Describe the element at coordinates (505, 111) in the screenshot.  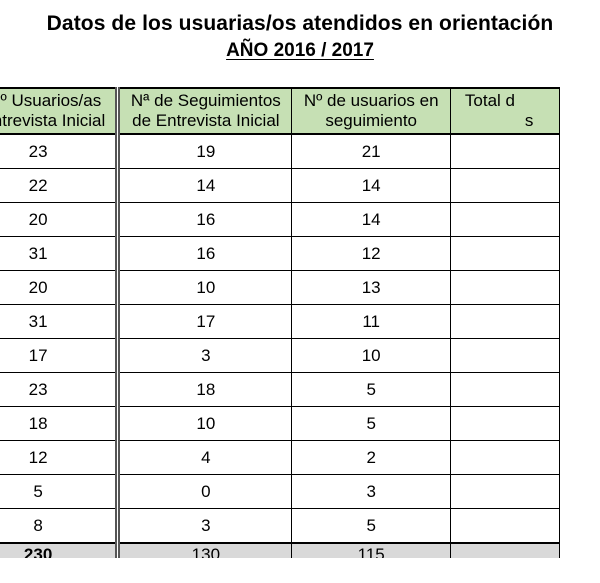
I see `header-total: Total d s` at that location.